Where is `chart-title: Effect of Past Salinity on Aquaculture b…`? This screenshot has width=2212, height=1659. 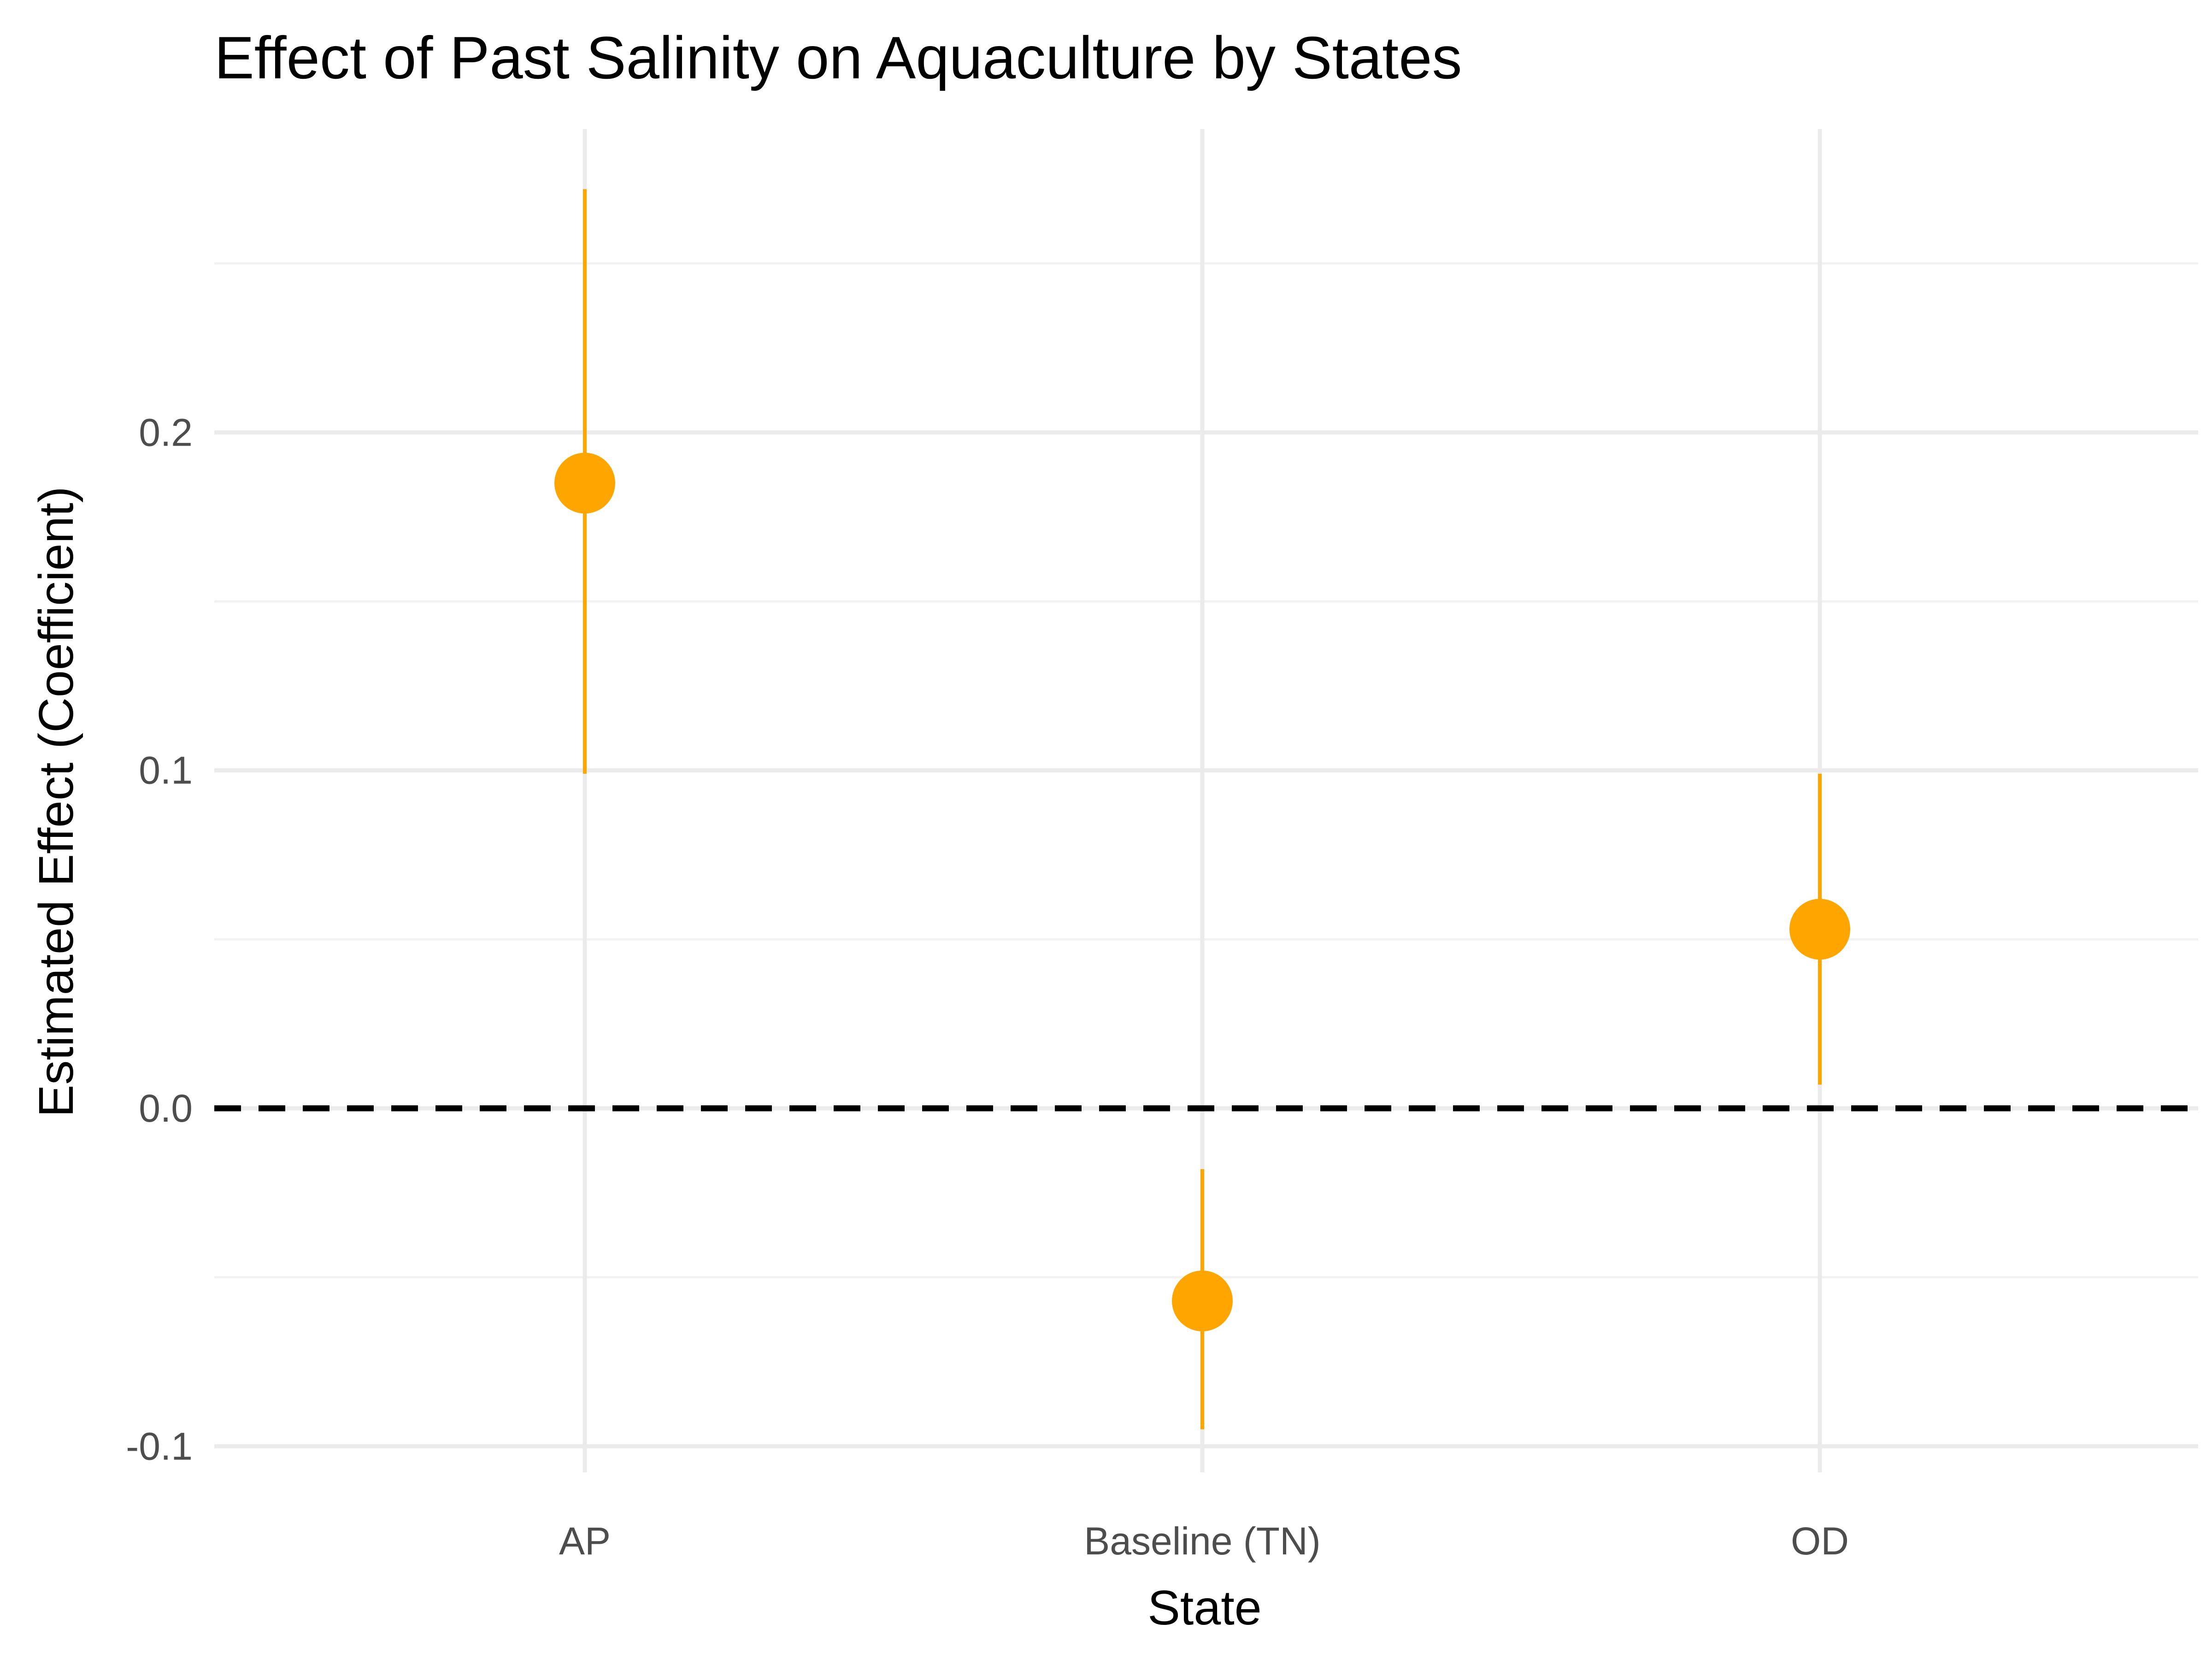 chart-title: Effect of Past Salinity on Aquaculture b… is located at coordinates (838, 57).